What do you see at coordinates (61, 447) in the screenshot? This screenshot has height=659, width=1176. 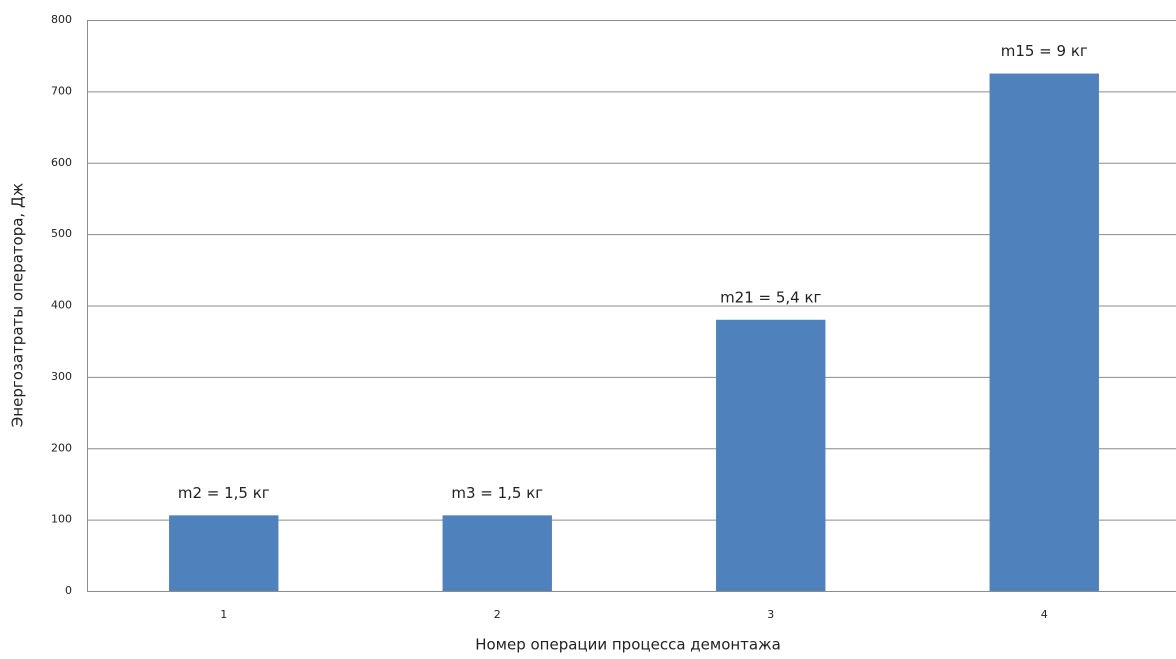 I see `y-tick-label: 200` at bounding box center [61, 447].